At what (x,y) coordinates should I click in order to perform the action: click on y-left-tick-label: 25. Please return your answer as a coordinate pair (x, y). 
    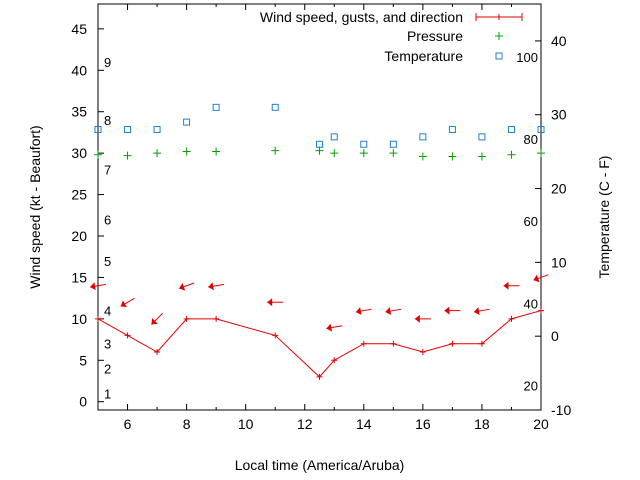
    Looking at the image, I should click on (79, 195).